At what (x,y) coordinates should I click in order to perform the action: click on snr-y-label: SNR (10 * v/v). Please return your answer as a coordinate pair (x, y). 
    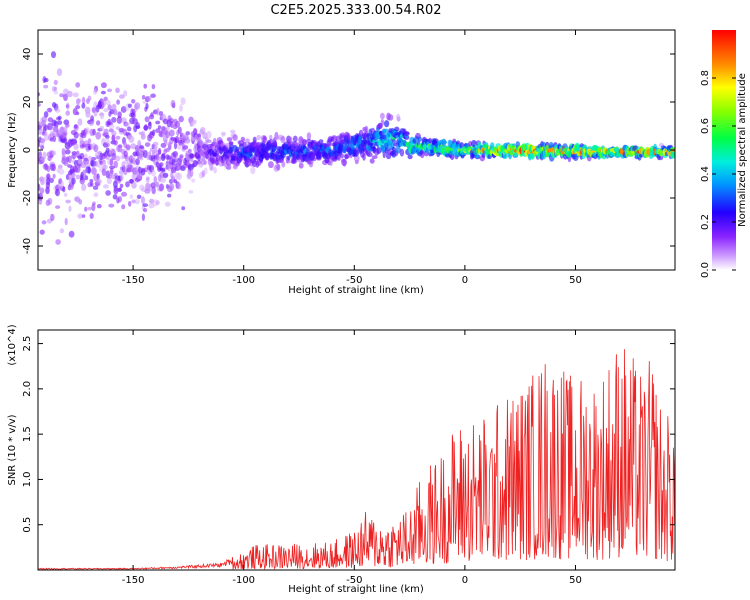
    Looking at the image, I should click on (12, 449).